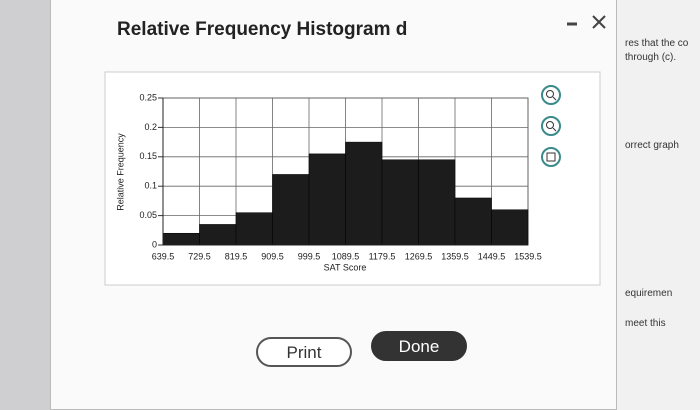 This screenshot has height=410, width=700. I want to click on y-tick-label: 0.2, so click(150, 127).